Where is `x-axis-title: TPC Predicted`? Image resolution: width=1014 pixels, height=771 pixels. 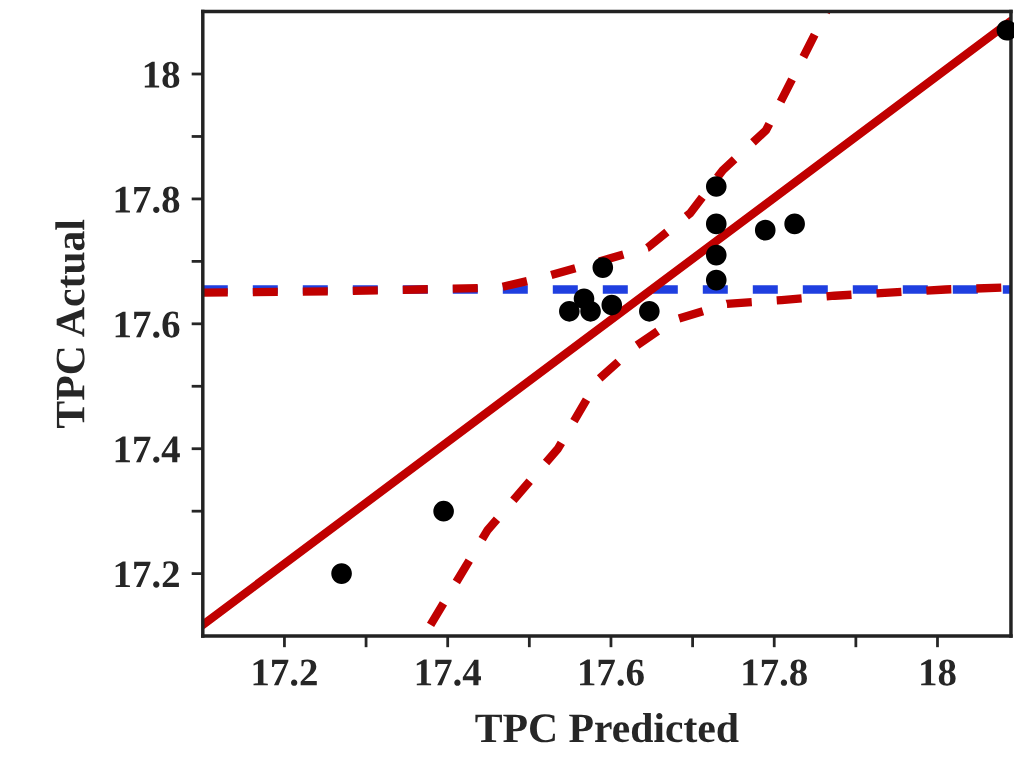 x-axis-title: TPC Predicted is located at coordinates (607, 728).